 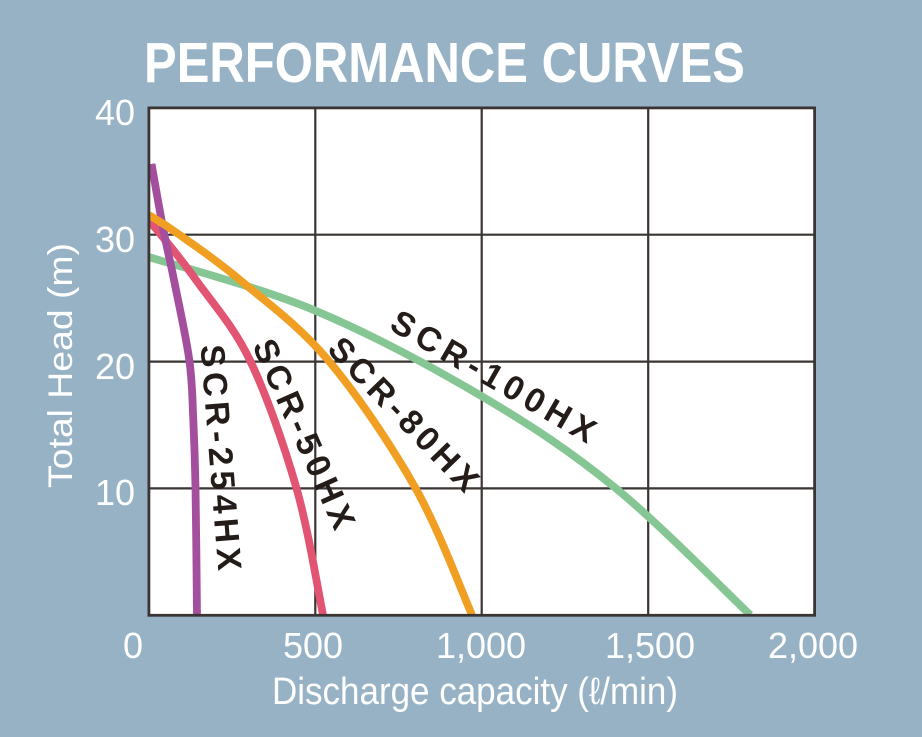 I want to click on svg-text: Discharge capacity (ℓ/min), so click(x=475, y=692).